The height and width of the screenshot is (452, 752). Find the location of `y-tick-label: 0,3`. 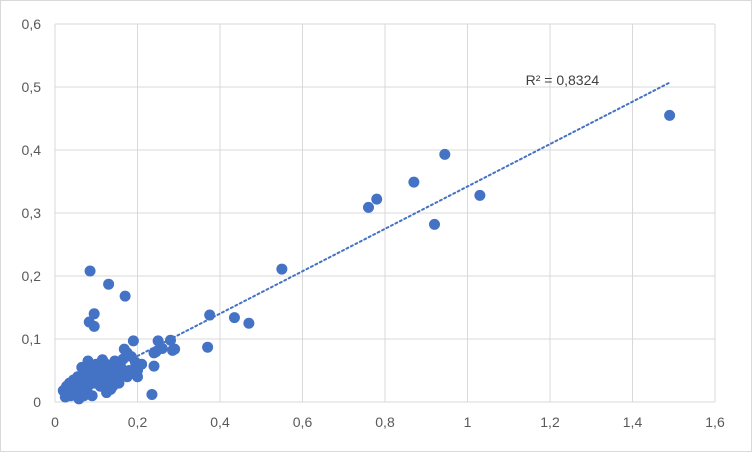

y-tick-label: 0,3 is located at coordinates (32, 213).